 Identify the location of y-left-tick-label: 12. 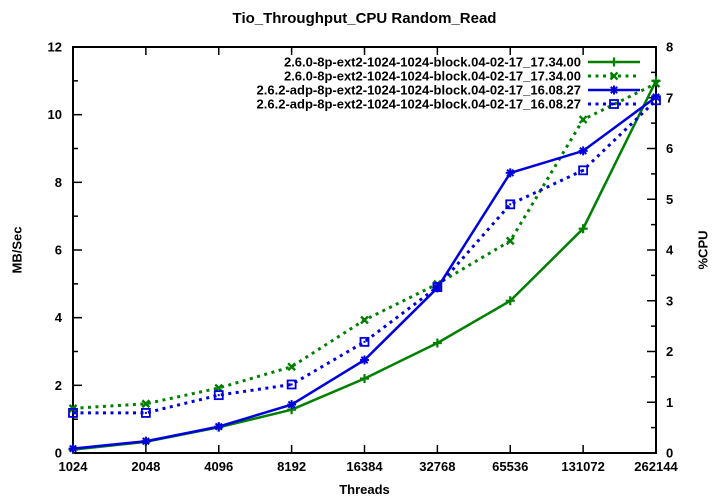
(55, 47).